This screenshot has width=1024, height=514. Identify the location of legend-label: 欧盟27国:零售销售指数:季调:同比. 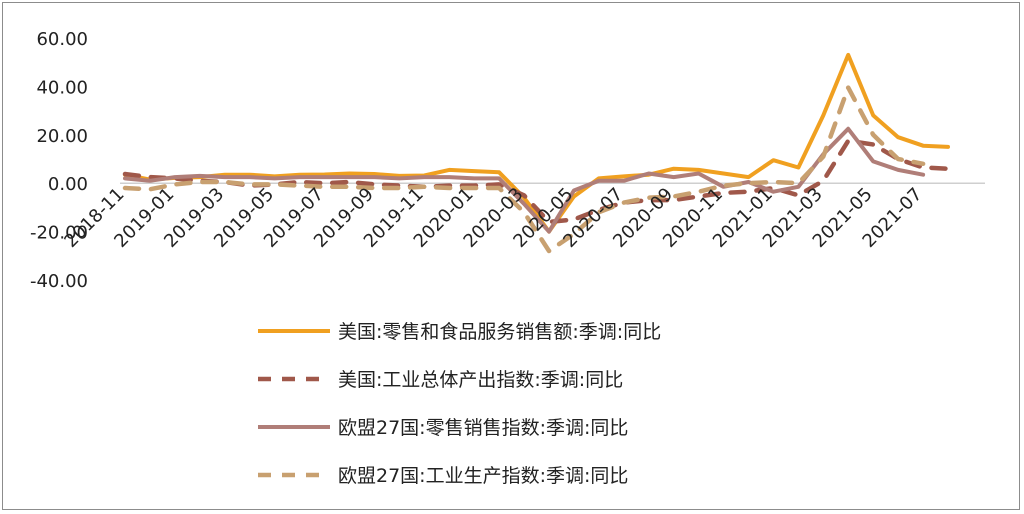
(483, 428).